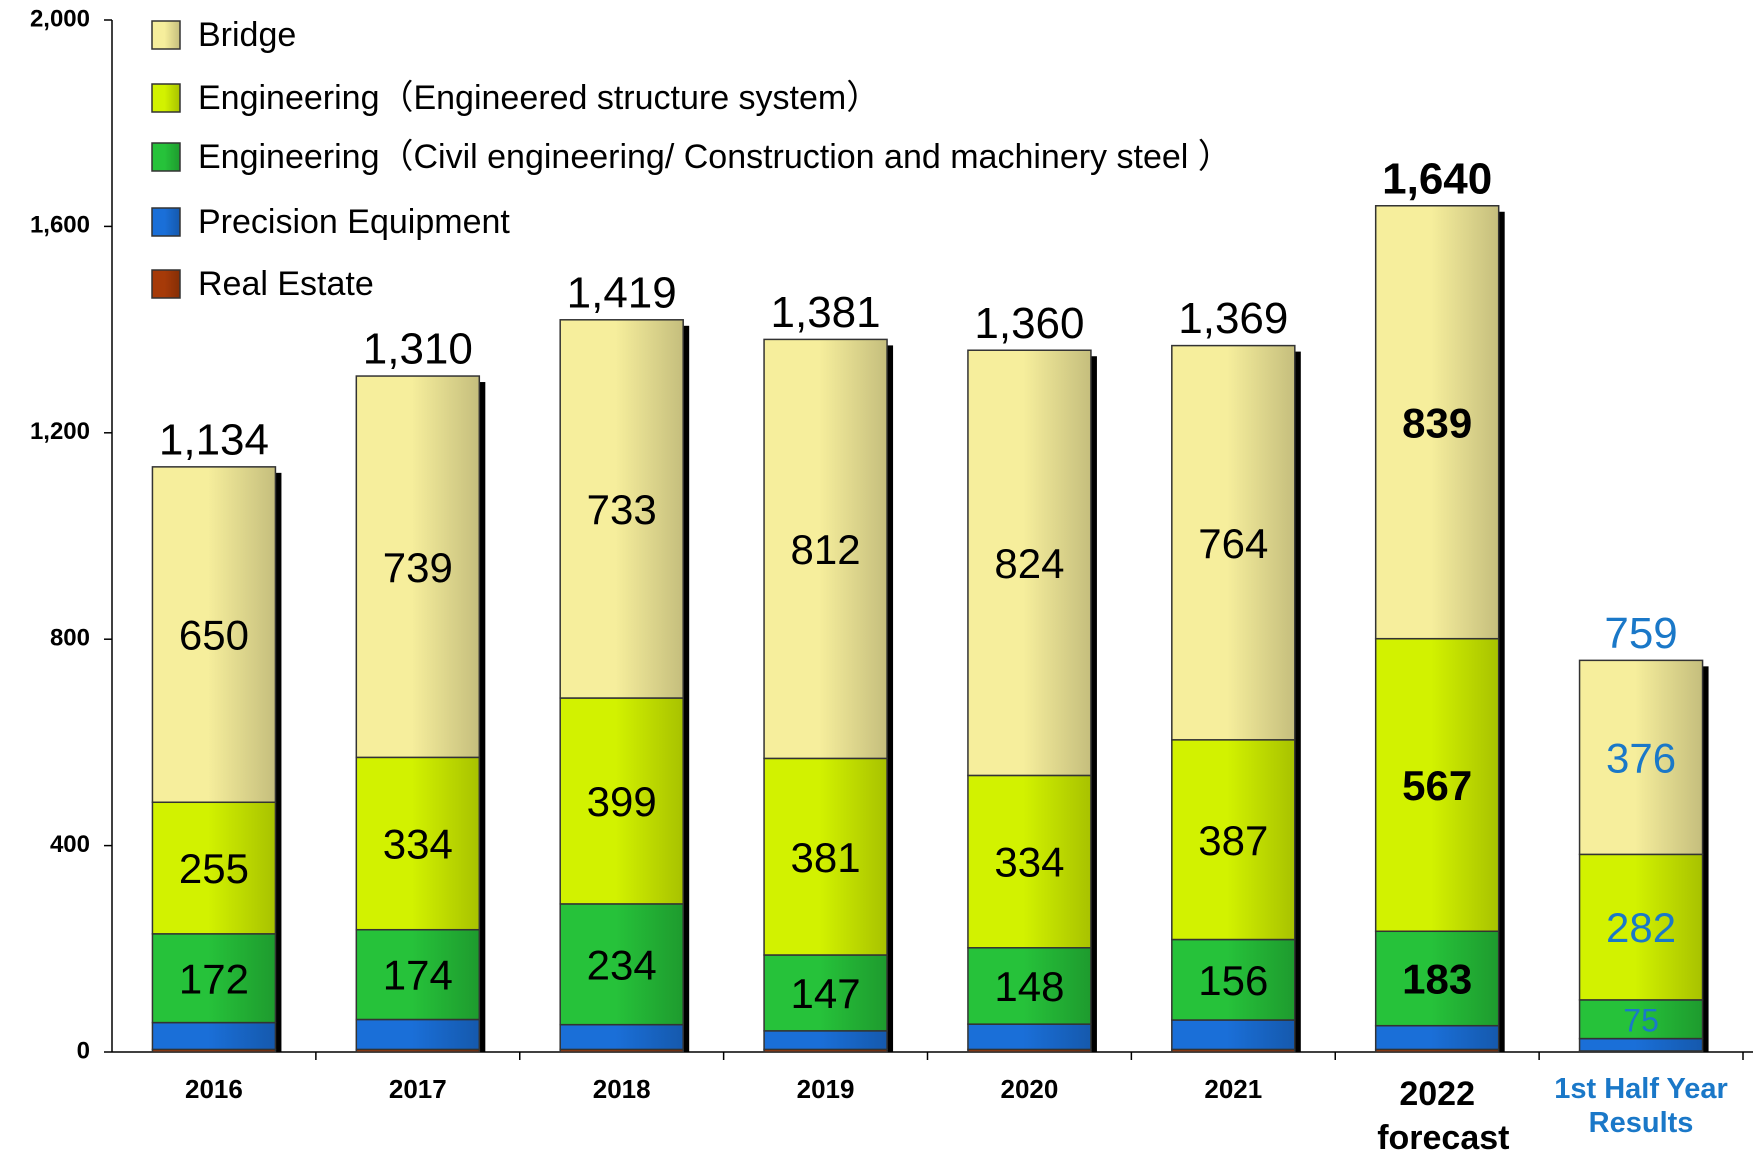  What do you see at coordinates (70, 844) in the screenshot?
I see `y-tick-label: 400` at bounding box center [70, 844].